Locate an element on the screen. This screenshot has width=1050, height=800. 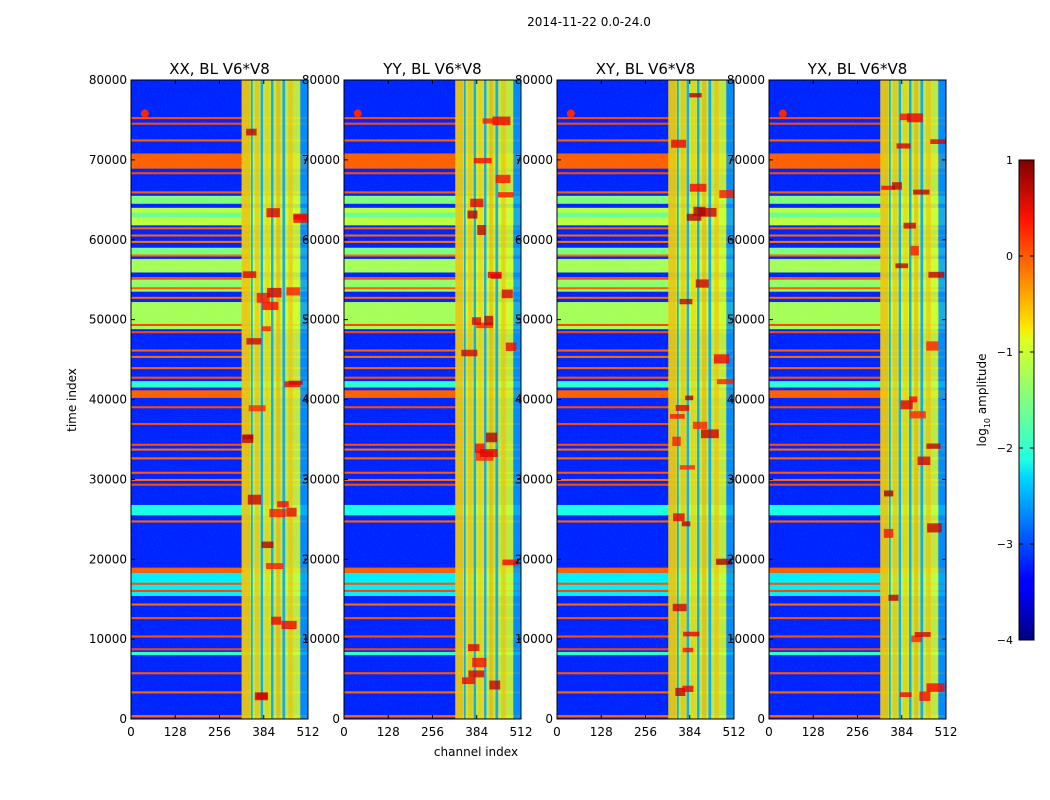
colorbar-tick-label: −4 is located at coordinates (1005, 640).